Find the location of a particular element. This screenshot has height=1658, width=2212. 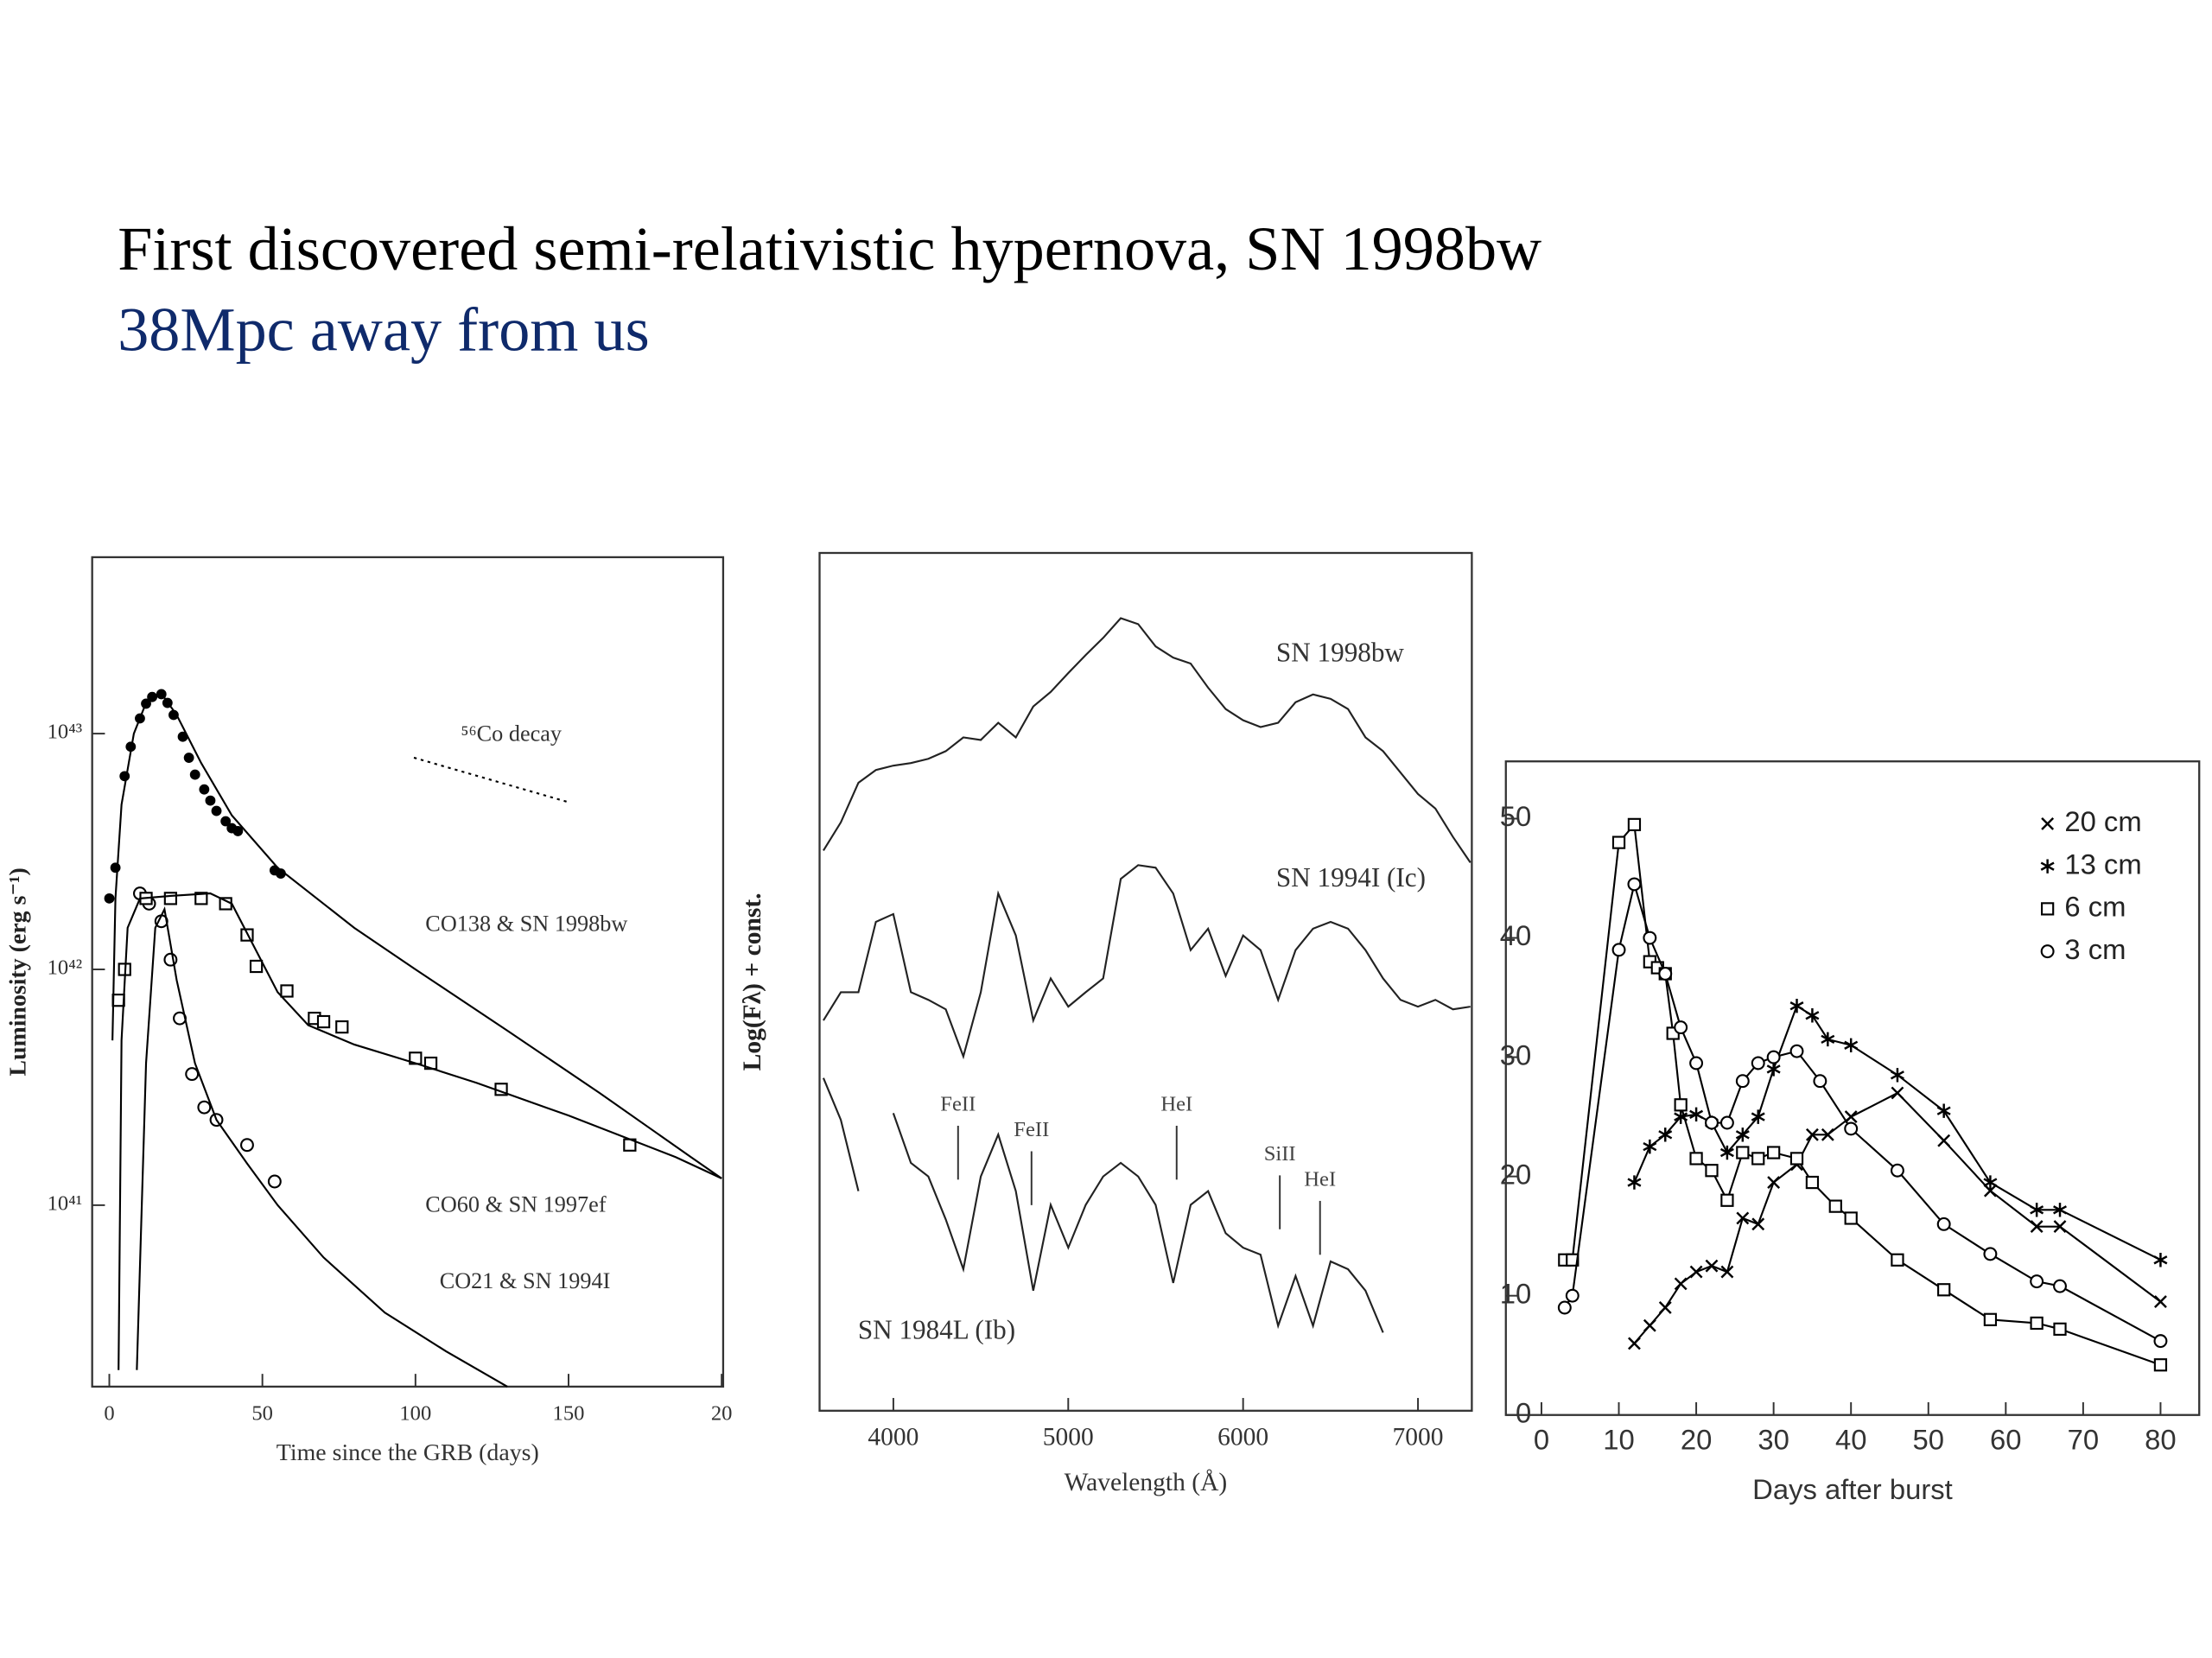

x-tick-label: 70 is located at coordinates (2084, 1440).